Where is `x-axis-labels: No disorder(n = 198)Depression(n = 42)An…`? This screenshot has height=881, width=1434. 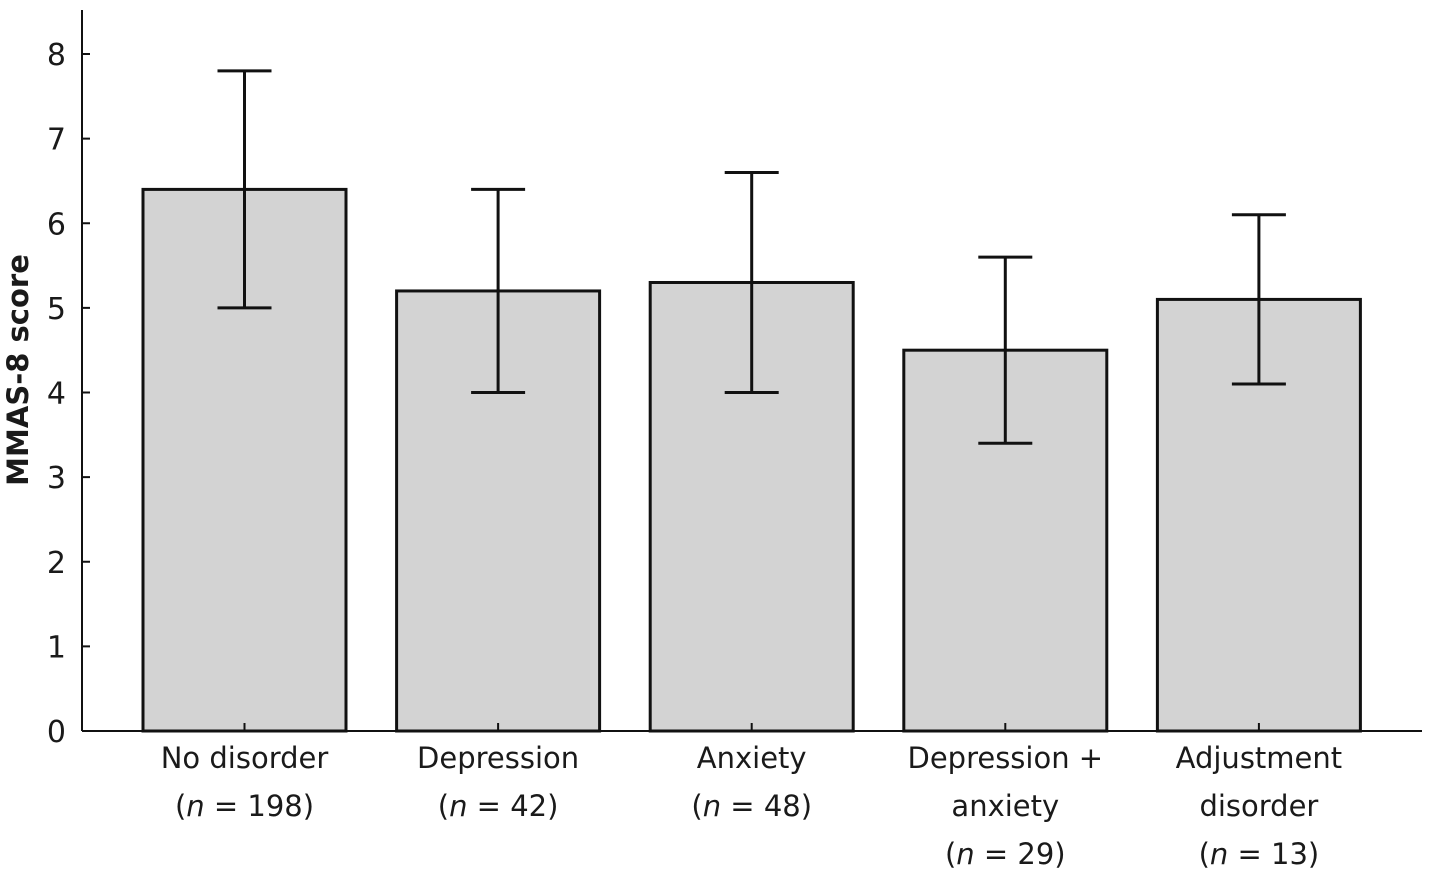
x-axis-labels: No disorder(n = 198)Depression(n = 42)An… is located at coordinates (751, 806).